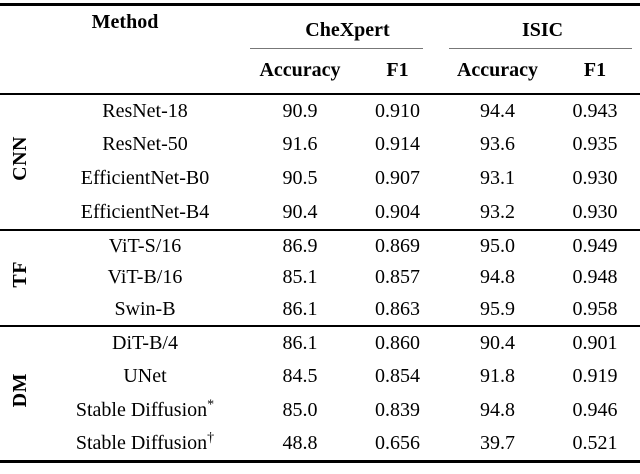 This screenshot has width=640, height=474. I want to click on value-cell: 84.5, so click(300, 376).